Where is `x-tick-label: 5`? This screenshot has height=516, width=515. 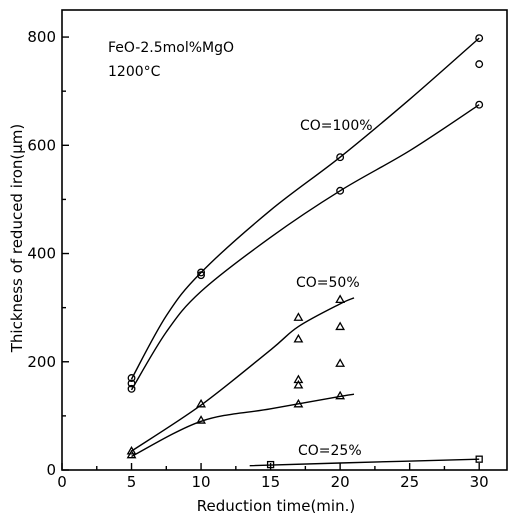
x-tick-label: 5 is located at coordinates (132, 482).